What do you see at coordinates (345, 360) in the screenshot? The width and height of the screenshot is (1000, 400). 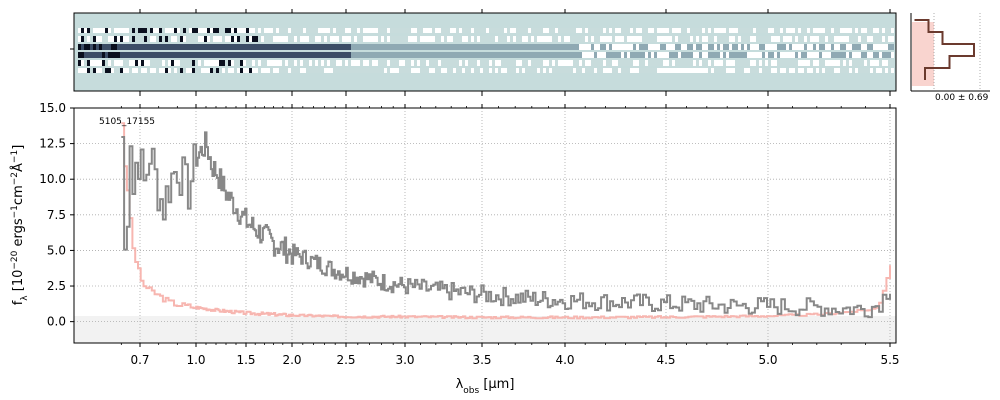 I see `x-tick-label: 2.5` at bounding box center [345, 360].